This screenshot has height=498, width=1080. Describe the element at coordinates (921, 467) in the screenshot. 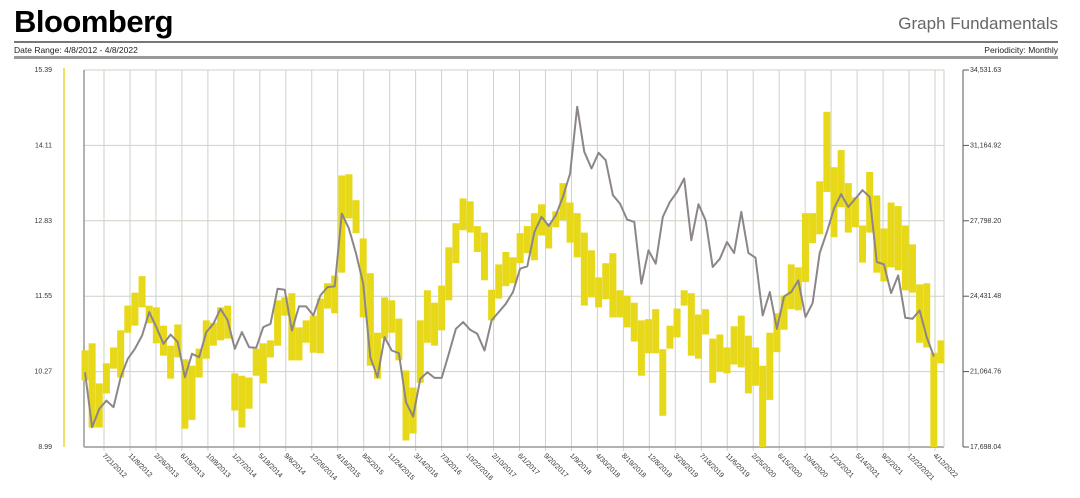

I see `x-tick-label: 12/22/2021` at that location.